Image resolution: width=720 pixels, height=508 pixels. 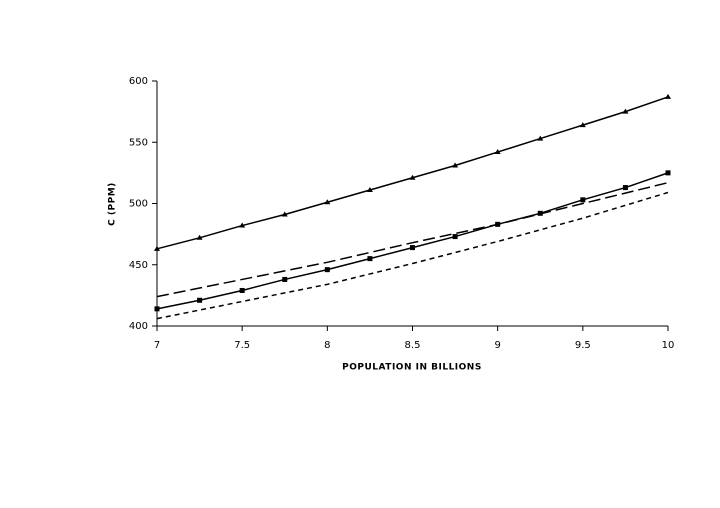 What do you see at coordinates (113, 204) in the screenshot?
I see `y-axis-title: C (PPM)` at bounding box center [113, 204].